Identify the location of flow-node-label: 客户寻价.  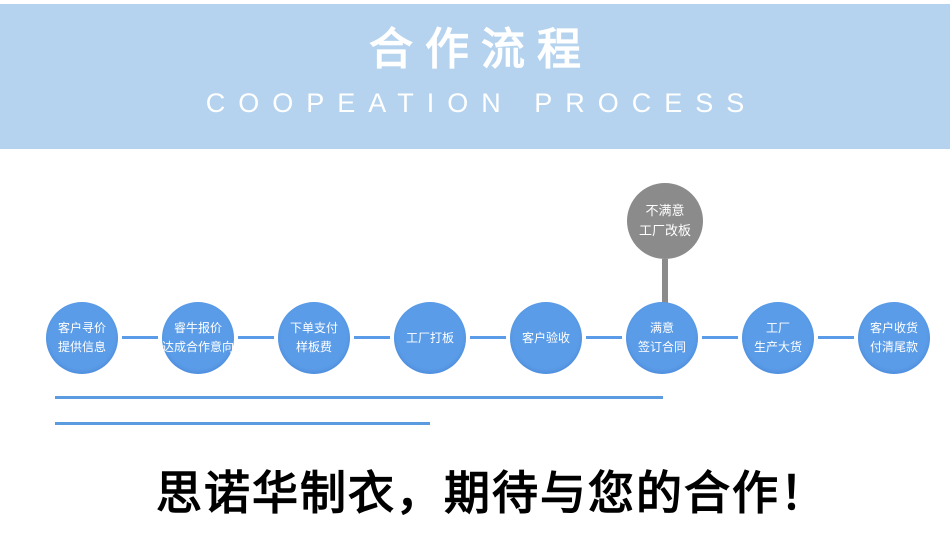
(81, 328).